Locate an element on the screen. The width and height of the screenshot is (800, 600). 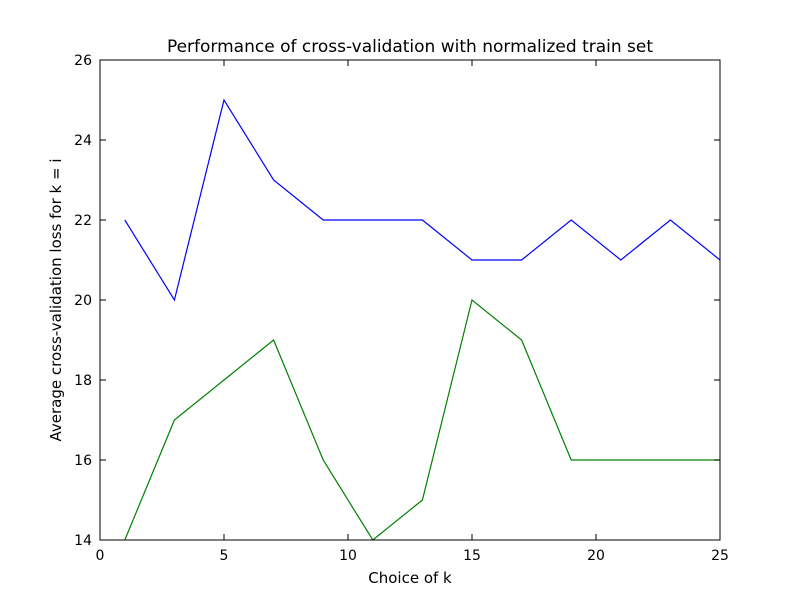
x-tick-label: 25 is located at coordinates (720, 556).